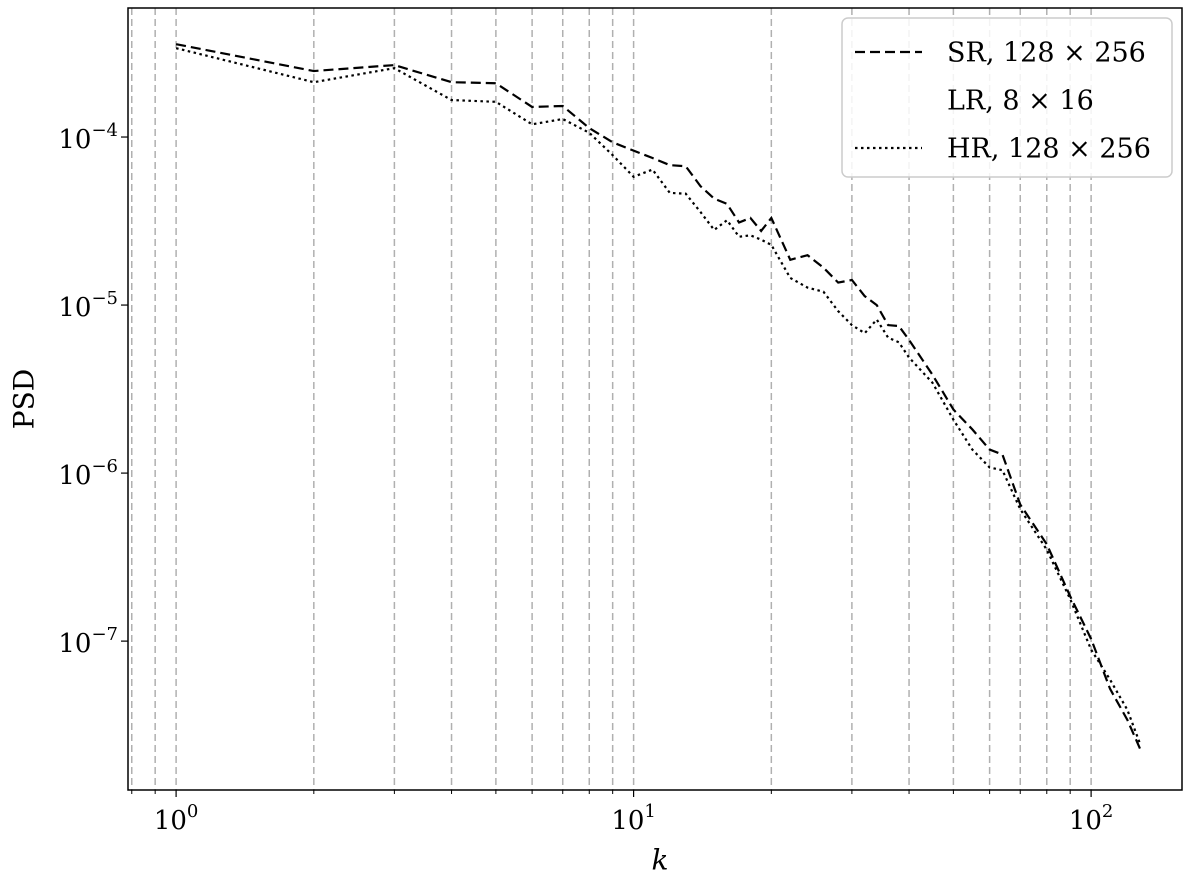 The height and width of the screenshot is (884, 1196). Describe the element at coordinates (24, 399) in the screenshot. I see `y-axis-label: PSD` at that location.